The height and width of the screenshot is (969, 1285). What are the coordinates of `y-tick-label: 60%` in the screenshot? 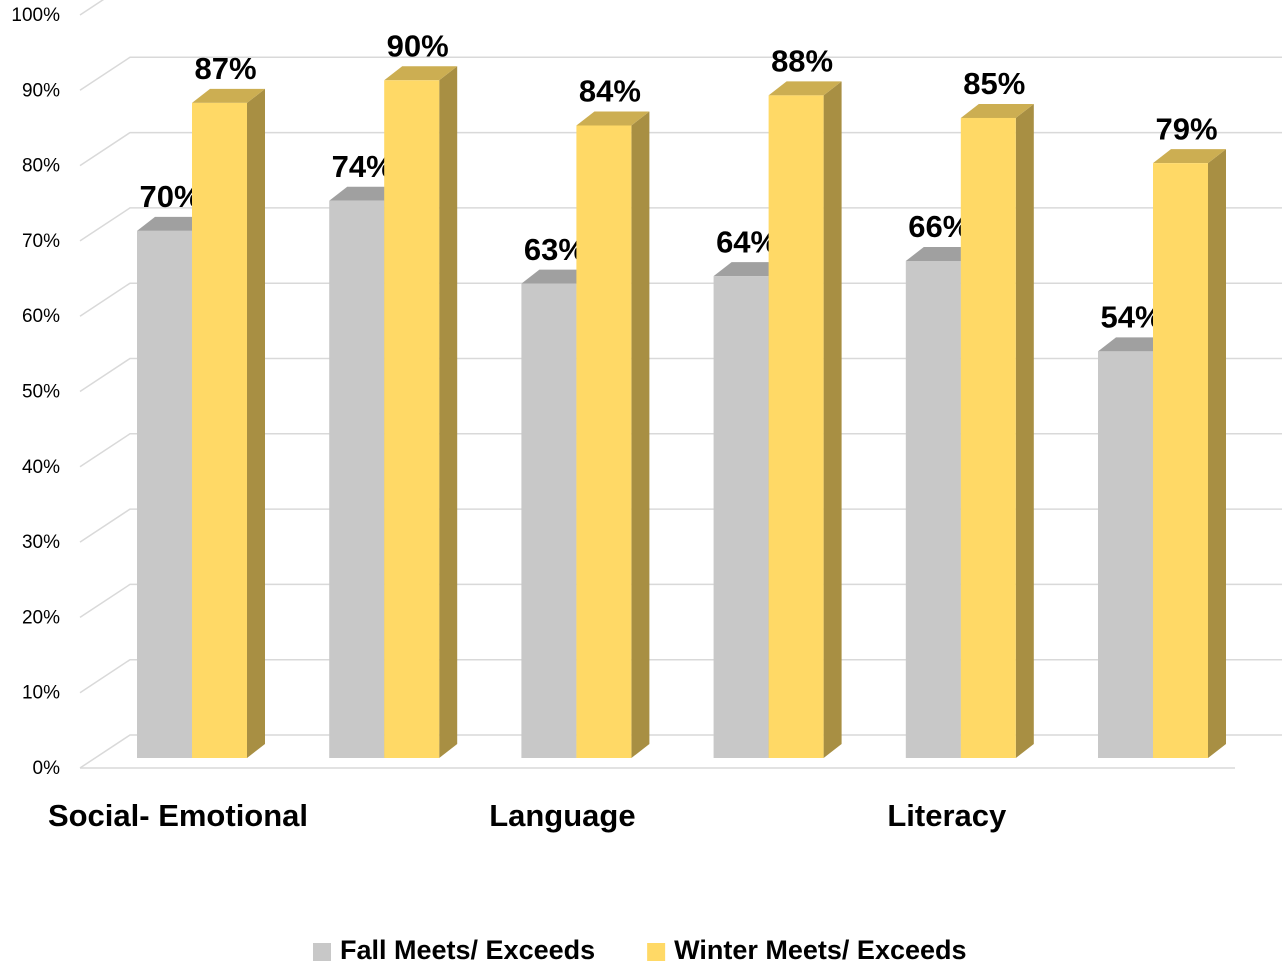 It's located at (41, 316).